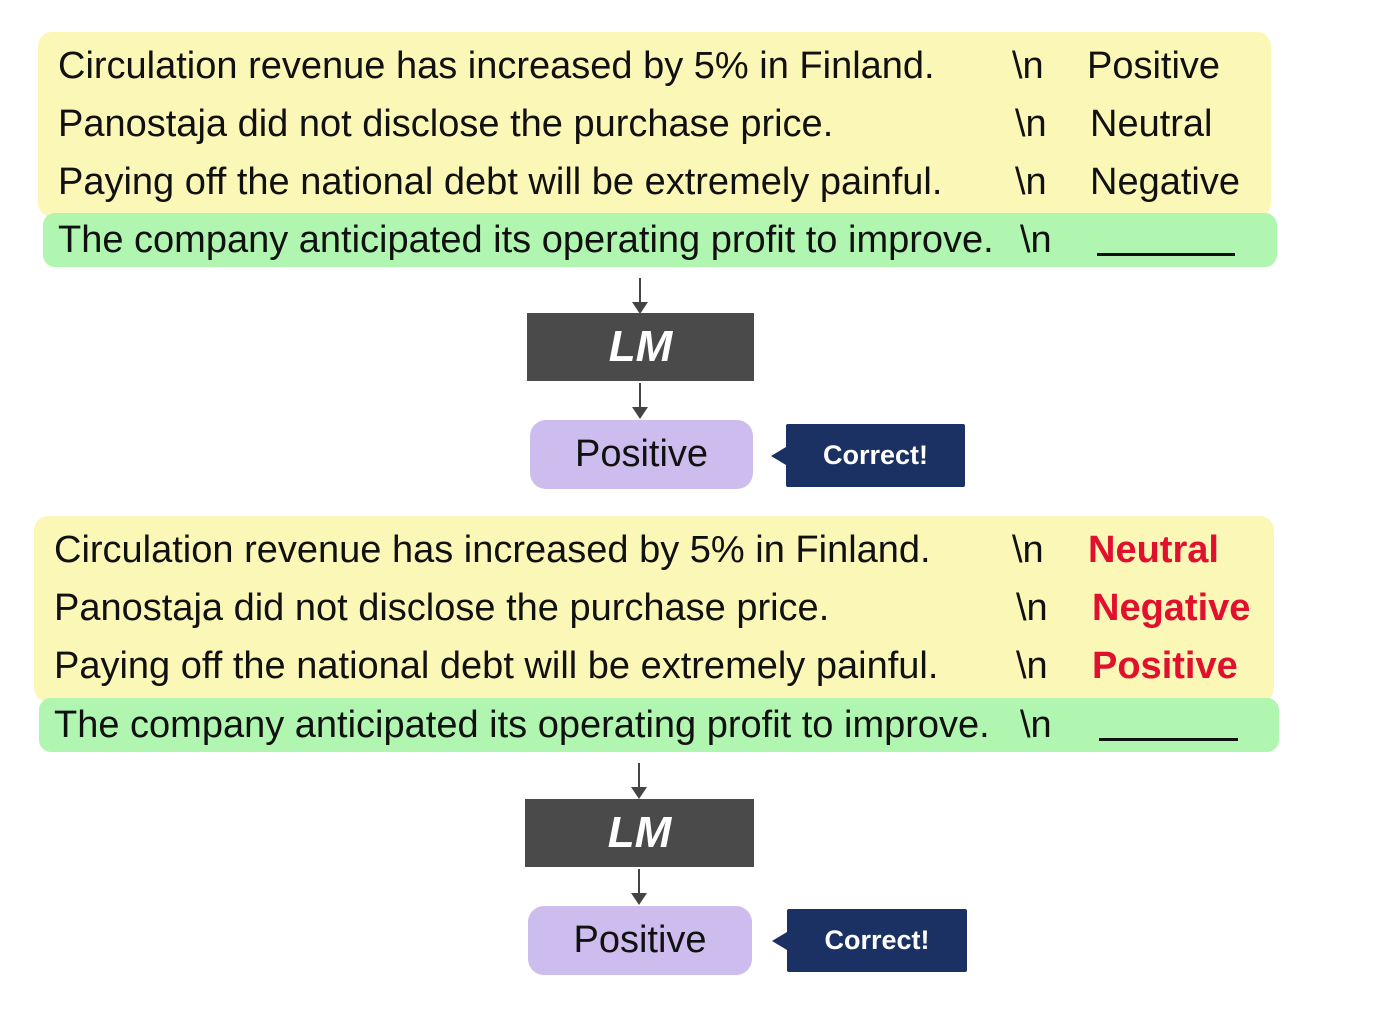  What do you see at coordinates (1165, 182) in the screenshot?
I see `demo-label: Negative` at bounding box center [1165, 182].